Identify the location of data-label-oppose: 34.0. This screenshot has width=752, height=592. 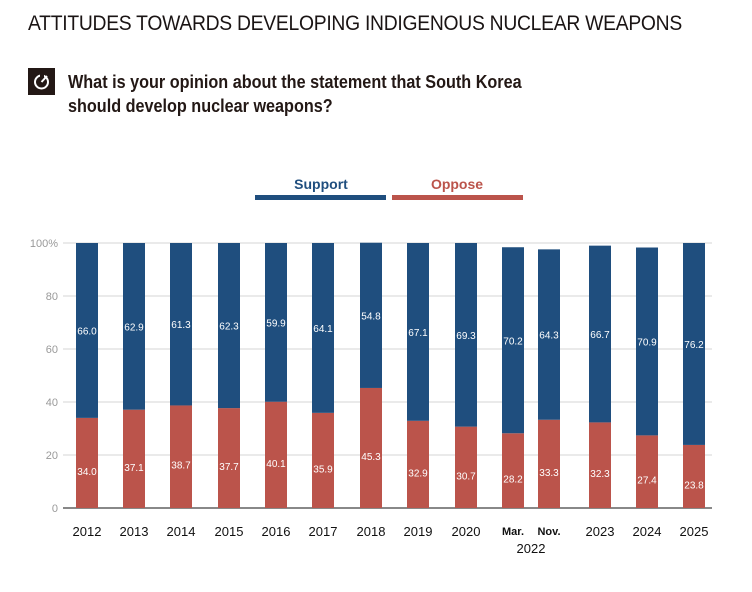
(87, 472).